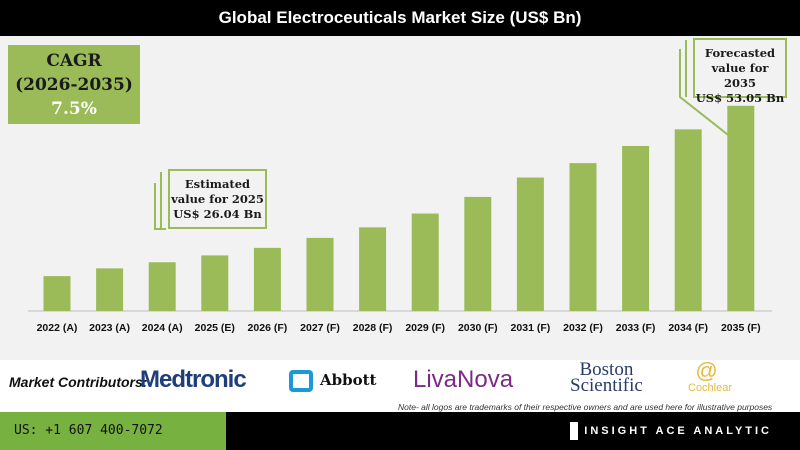  Describe the element at coordinates (574, 431) in the screenshot. I see `brand-logo-icon` at that location.